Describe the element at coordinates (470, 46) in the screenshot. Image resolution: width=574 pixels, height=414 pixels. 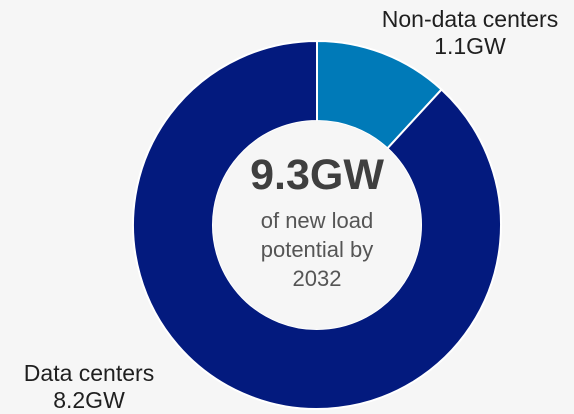
I see `slice-value-non-data-centers: 1.1GW` at that location.